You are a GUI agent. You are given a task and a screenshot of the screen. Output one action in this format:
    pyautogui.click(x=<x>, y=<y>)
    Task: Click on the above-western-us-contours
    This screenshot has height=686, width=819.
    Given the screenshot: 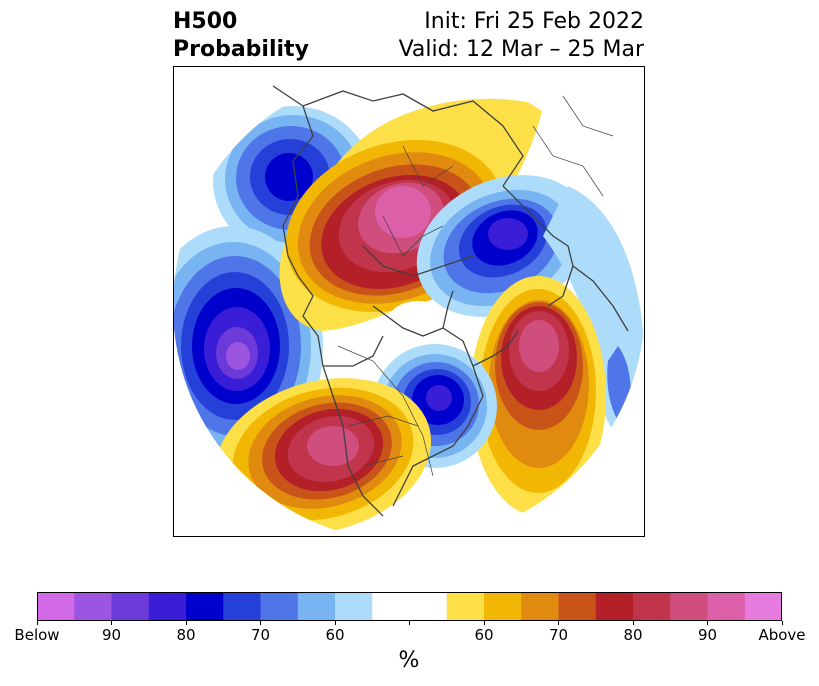 What is the action you would take?
    pyautogui.click(x=323, y=456)
    